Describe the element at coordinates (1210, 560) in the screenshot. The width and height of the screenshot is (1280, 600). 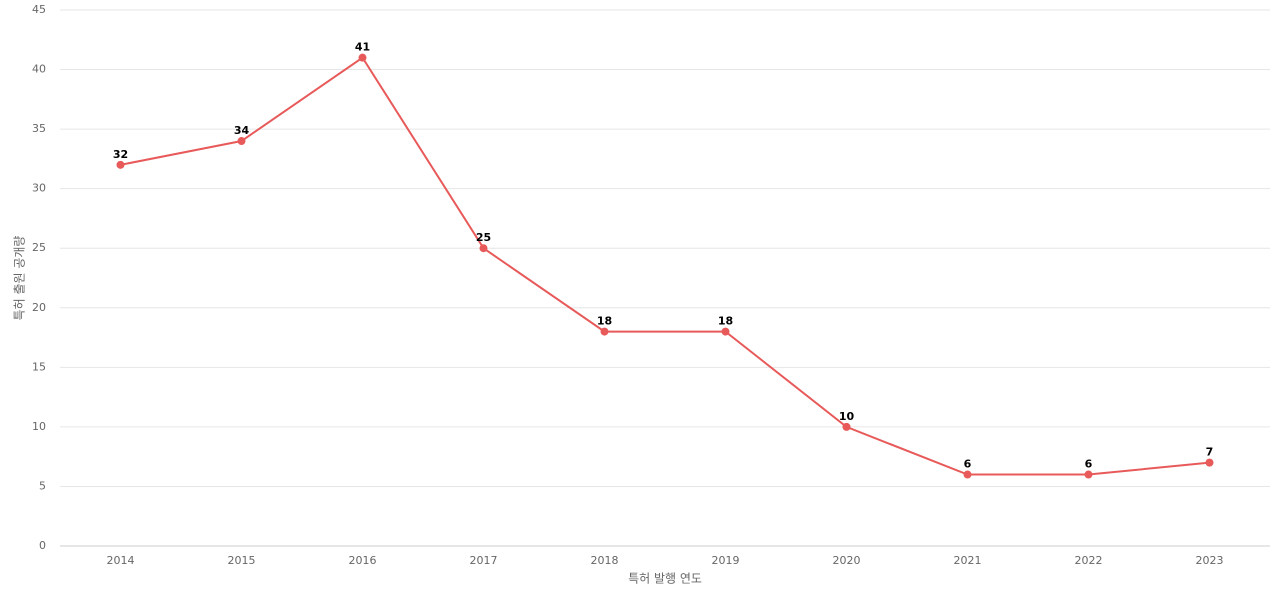
I see `x-tick-label: 2023` at that location.